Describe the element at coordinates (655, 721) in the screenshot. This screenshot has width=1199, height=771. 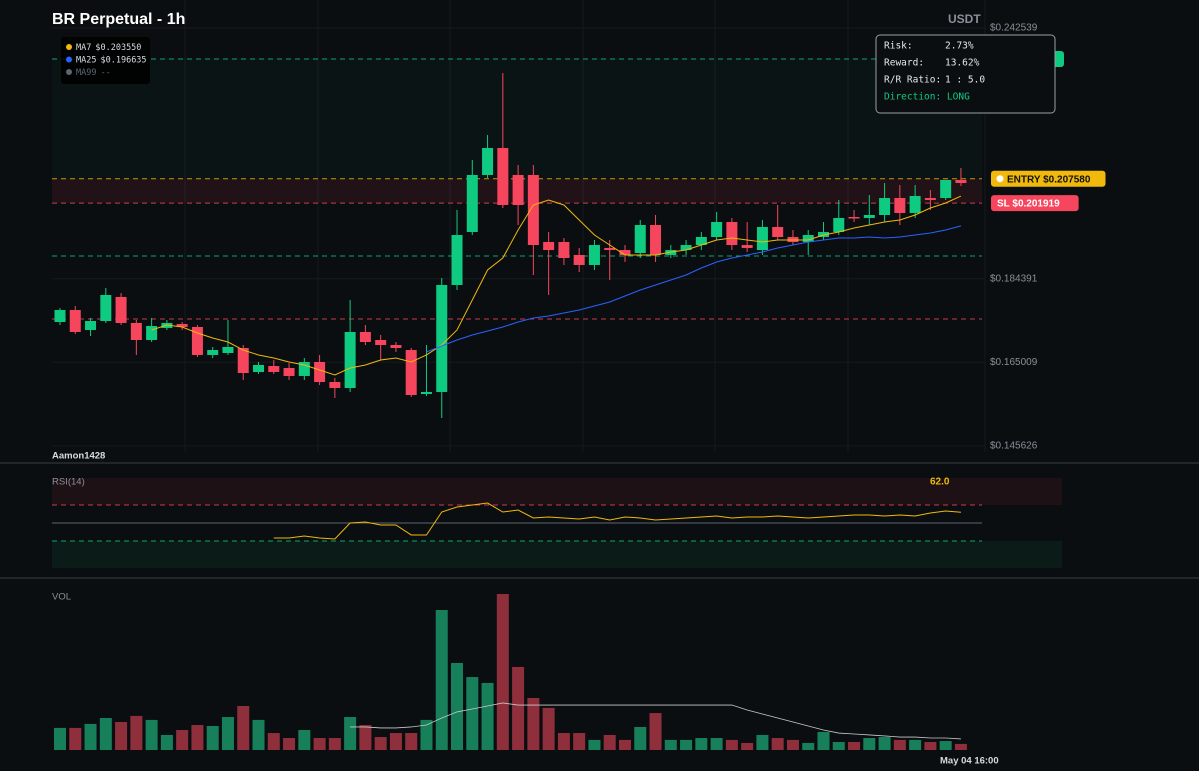
I see `volume-ma-line` at that location.